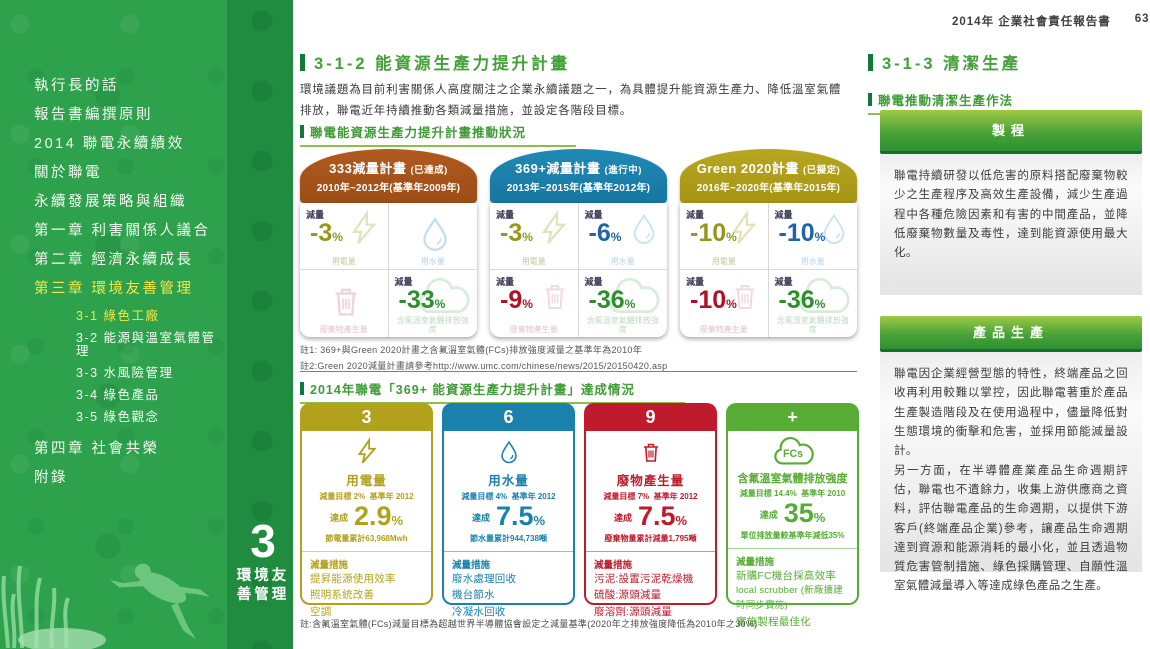 Image resolution: width=1150 pixels, height=649 pixels. Describe the element at coordinates (68, 173) in the screenshot. I see `toc-item-about-umc: 關於聯電` at that location.